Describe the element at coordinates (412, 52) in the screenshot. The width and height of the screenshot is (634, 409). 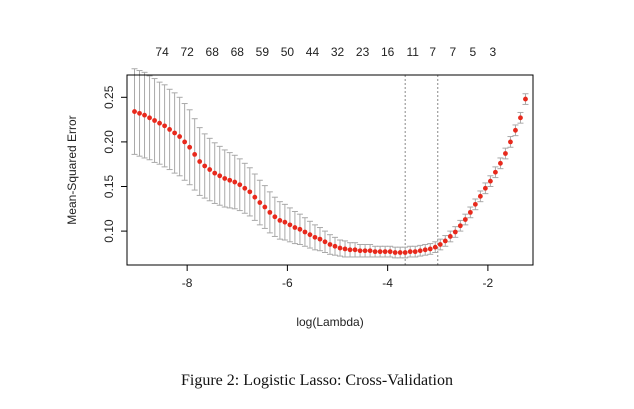
I see `top-axis-label: 11` at that location.